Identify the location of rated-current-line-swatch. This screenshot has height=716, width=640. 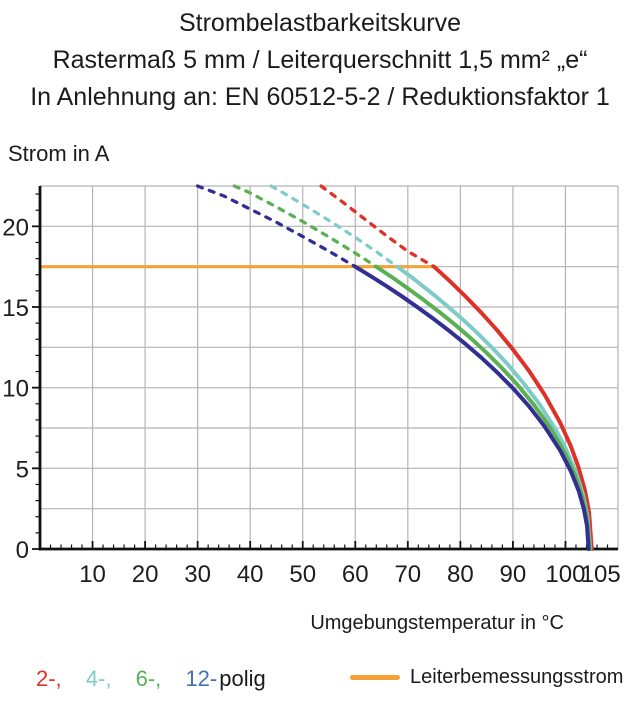
(375, 677).